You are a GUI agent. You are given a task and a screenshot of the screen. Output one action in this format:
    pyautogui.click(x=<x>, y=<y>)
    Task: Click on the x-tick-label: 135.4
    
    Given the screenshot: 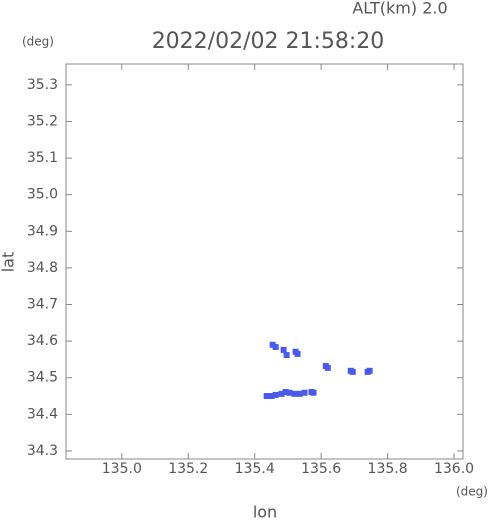 What is the action you would take?
    pyautogui.click(x=255, y=469)
    